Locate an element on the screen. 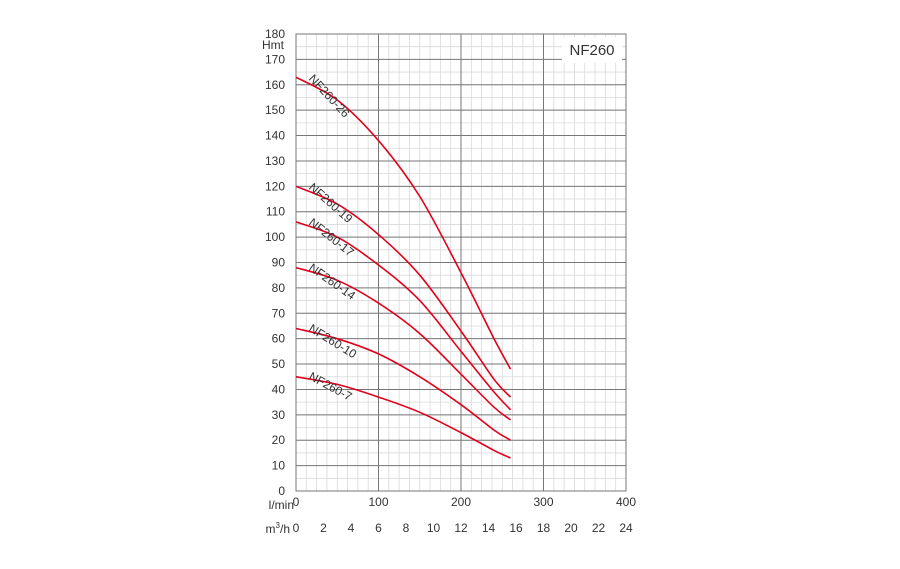  y-tick-label: 170 is located at coordinates (275, 59).